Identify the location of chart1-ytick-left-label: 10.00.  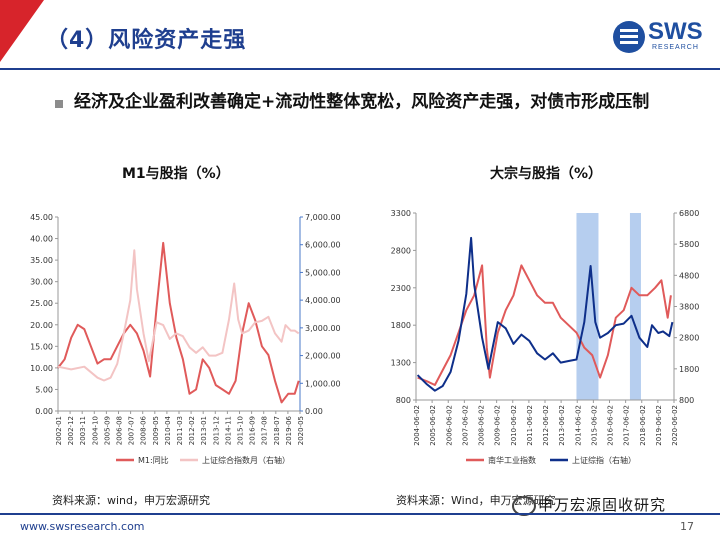
(41, 368).